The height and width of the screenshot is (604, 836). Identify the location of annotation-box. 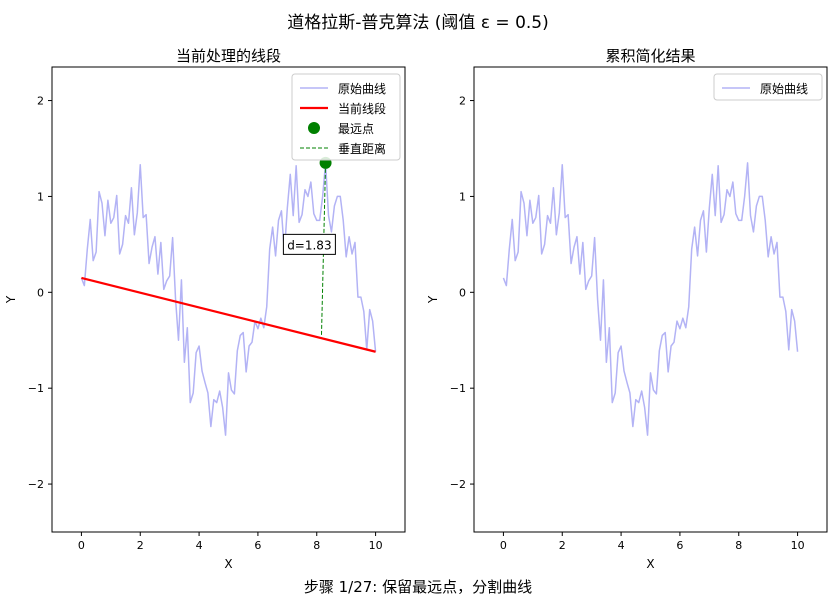
(309, 244).